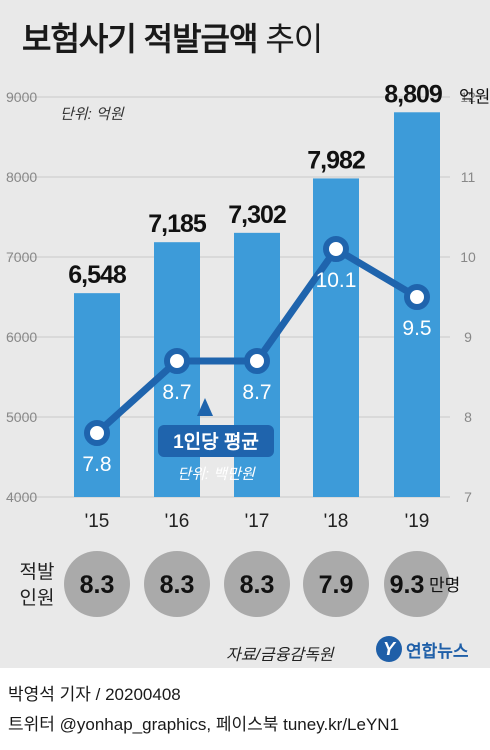  What do you see at coordinates (468, 417) in the screenshot?
I see `right-tick-label: 8` at bounding box center [468, 417].